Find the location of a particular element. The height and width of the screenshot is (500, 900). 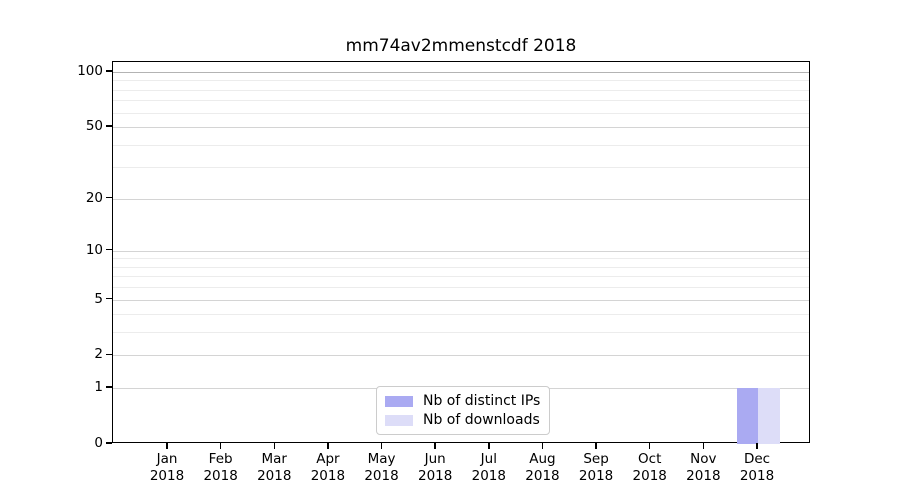

y-tick-label-2: 2 is located at coordinates (98, 354).